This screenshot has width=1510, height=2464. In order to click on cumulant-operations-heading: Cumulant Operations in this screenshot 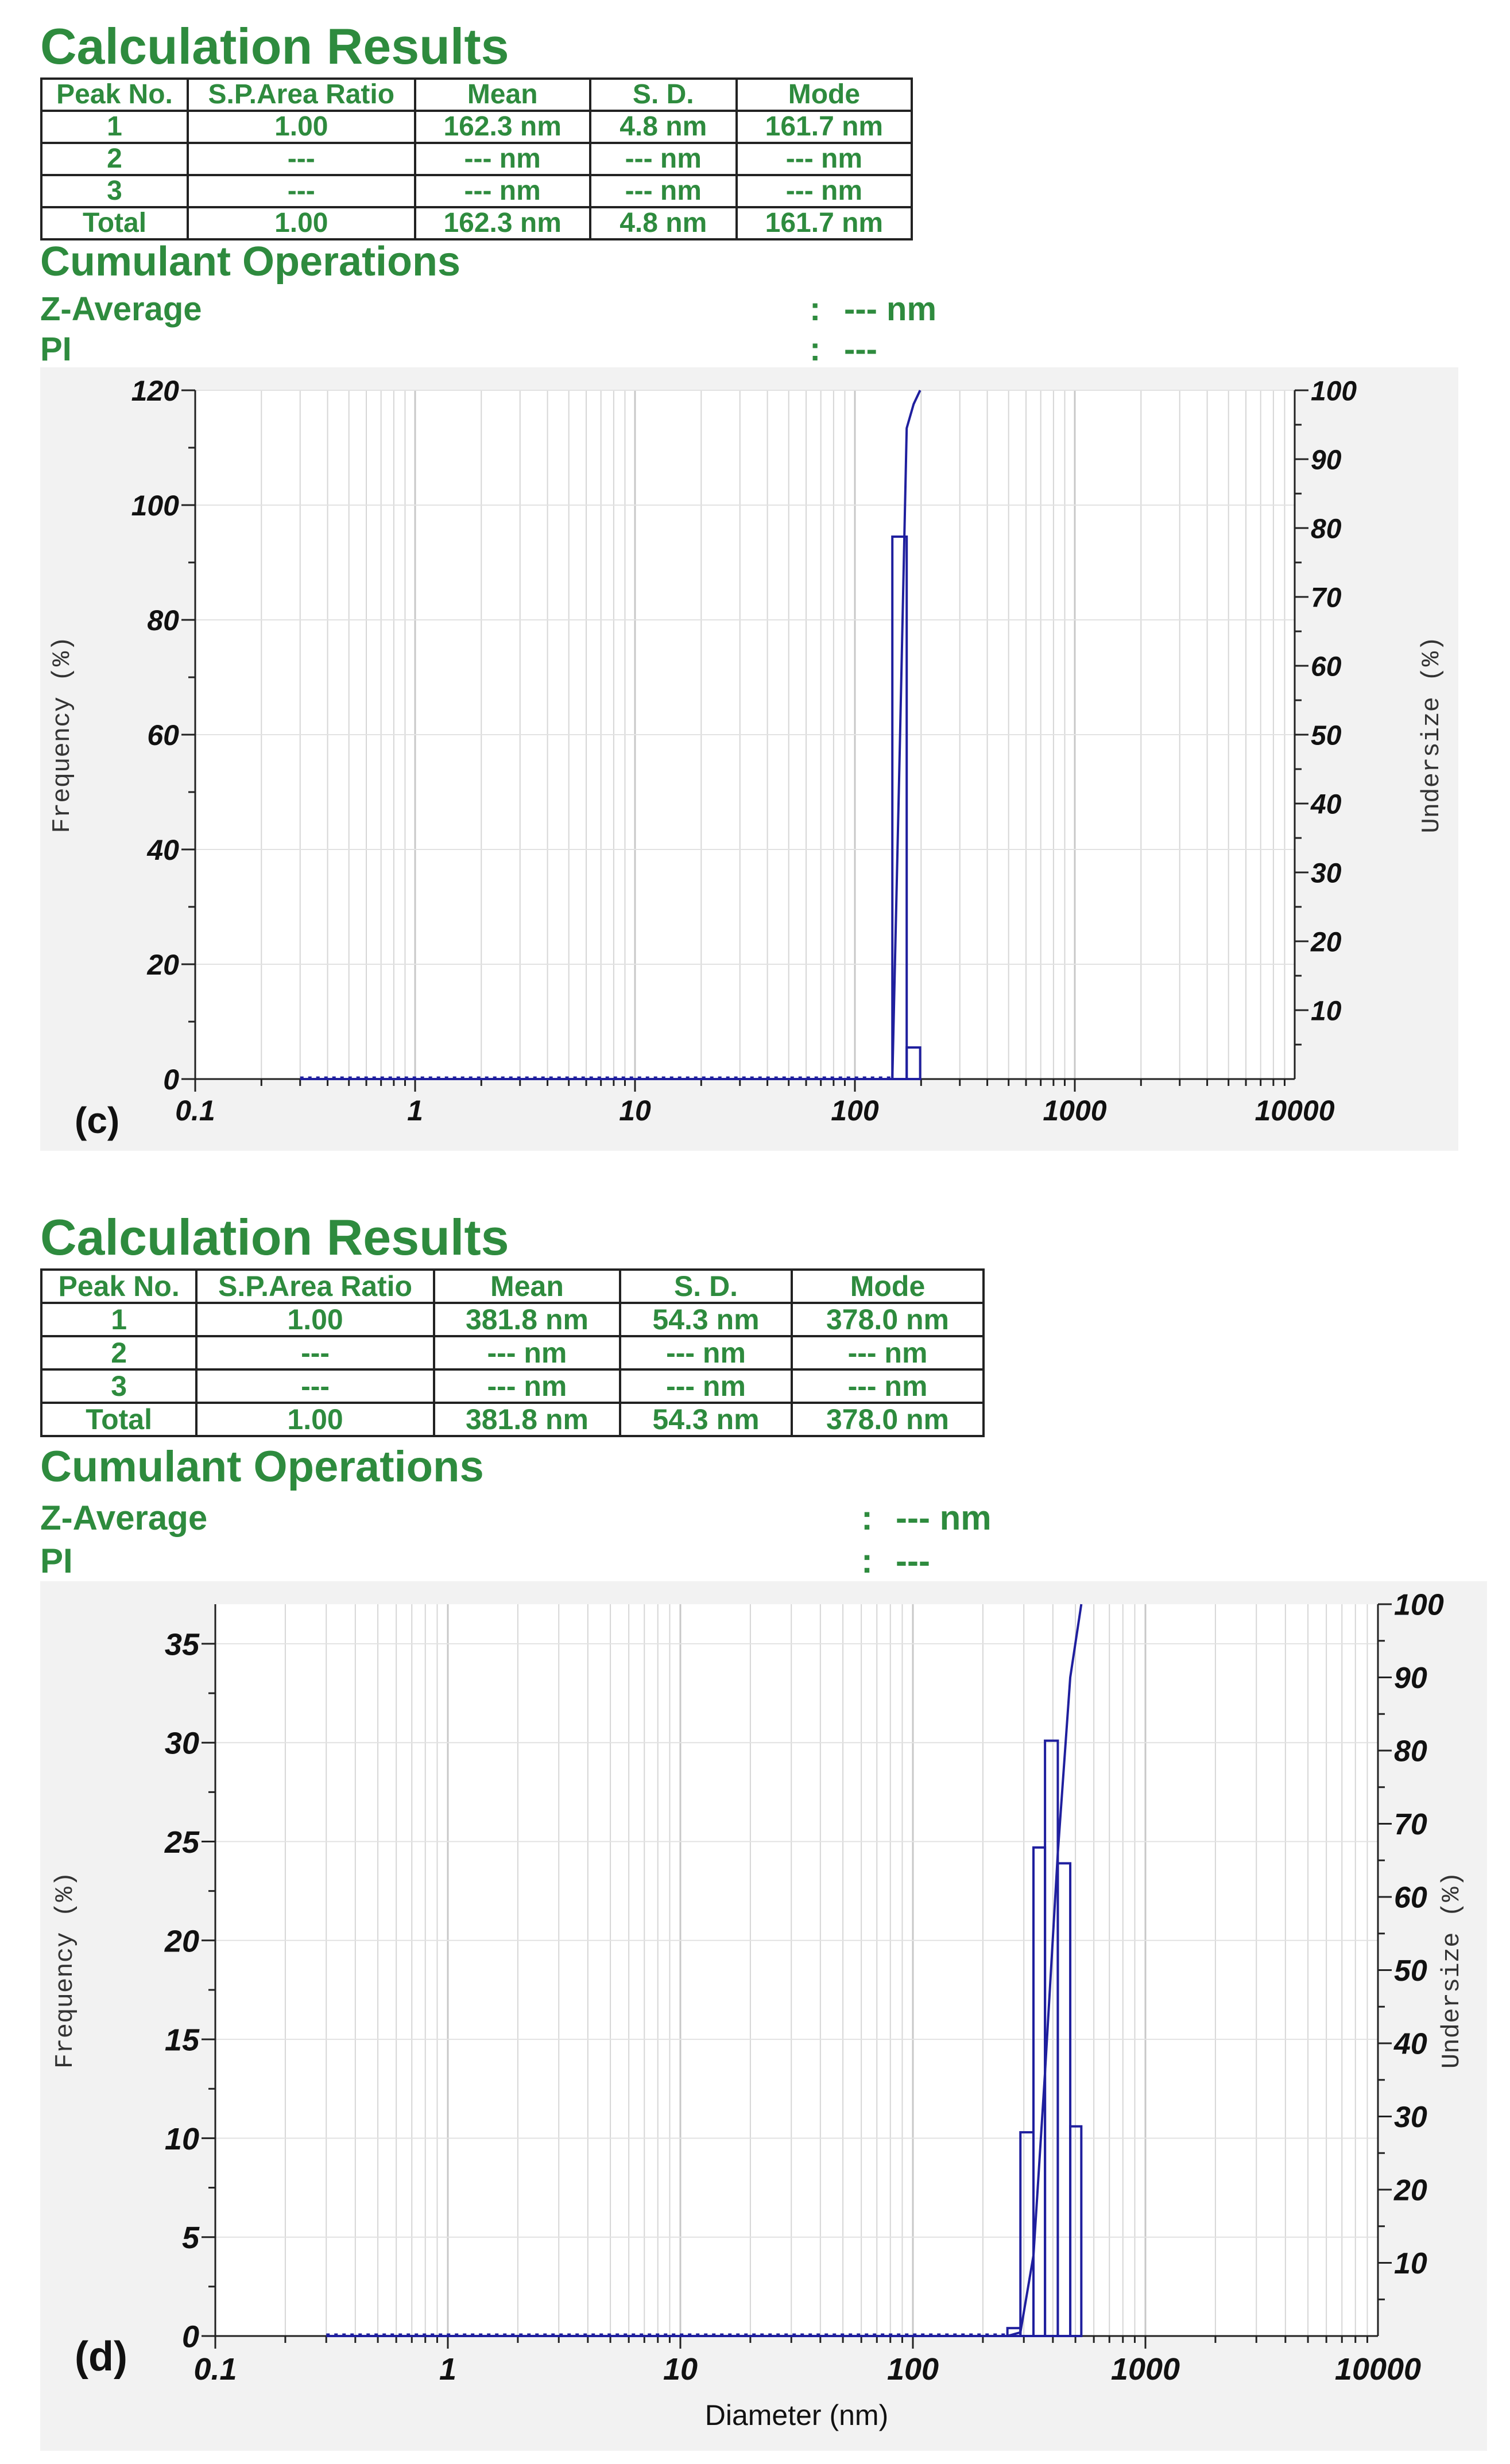, I will do `click(262, 1467)`.